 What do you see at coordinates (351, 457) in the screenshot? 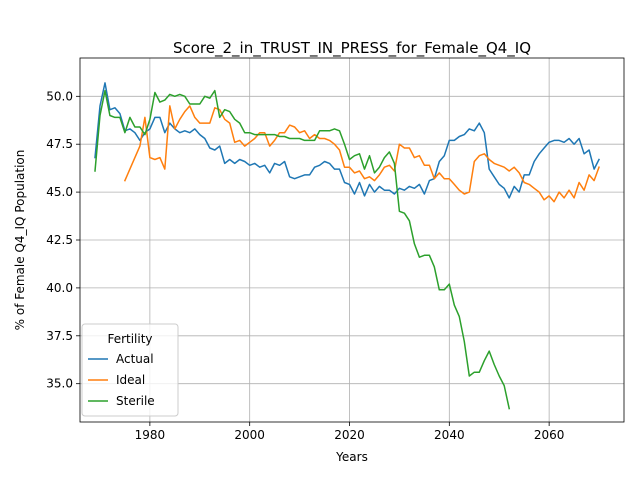
I see `x-axis-label: Years` at bounding box center [351, 457].